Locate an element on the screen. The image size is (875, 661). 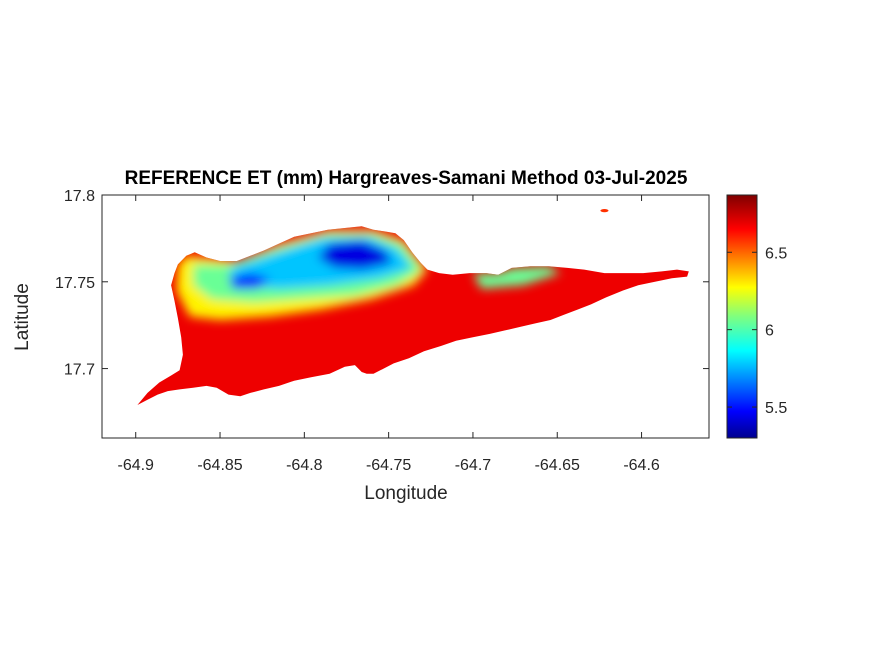
y-axis-label: Latitude is located at coordinates (22, 317).